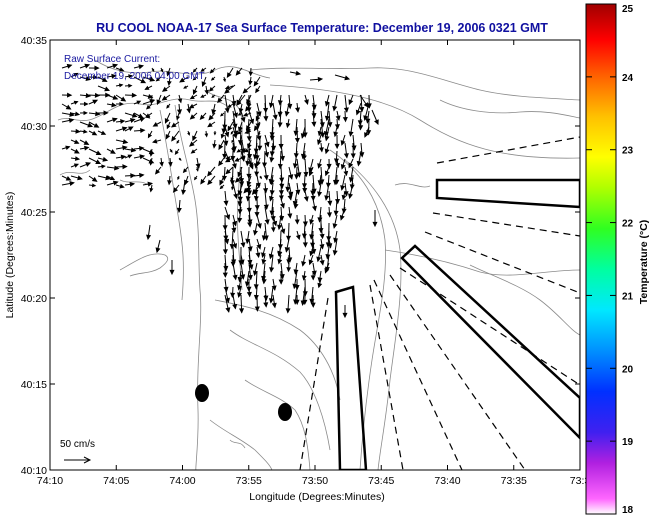 The image size is (651, 518). What do you see at coordinates (50, 481) in the screenshot?
I see `x-tick-label: 74:10` at bounding box center [50, 481].